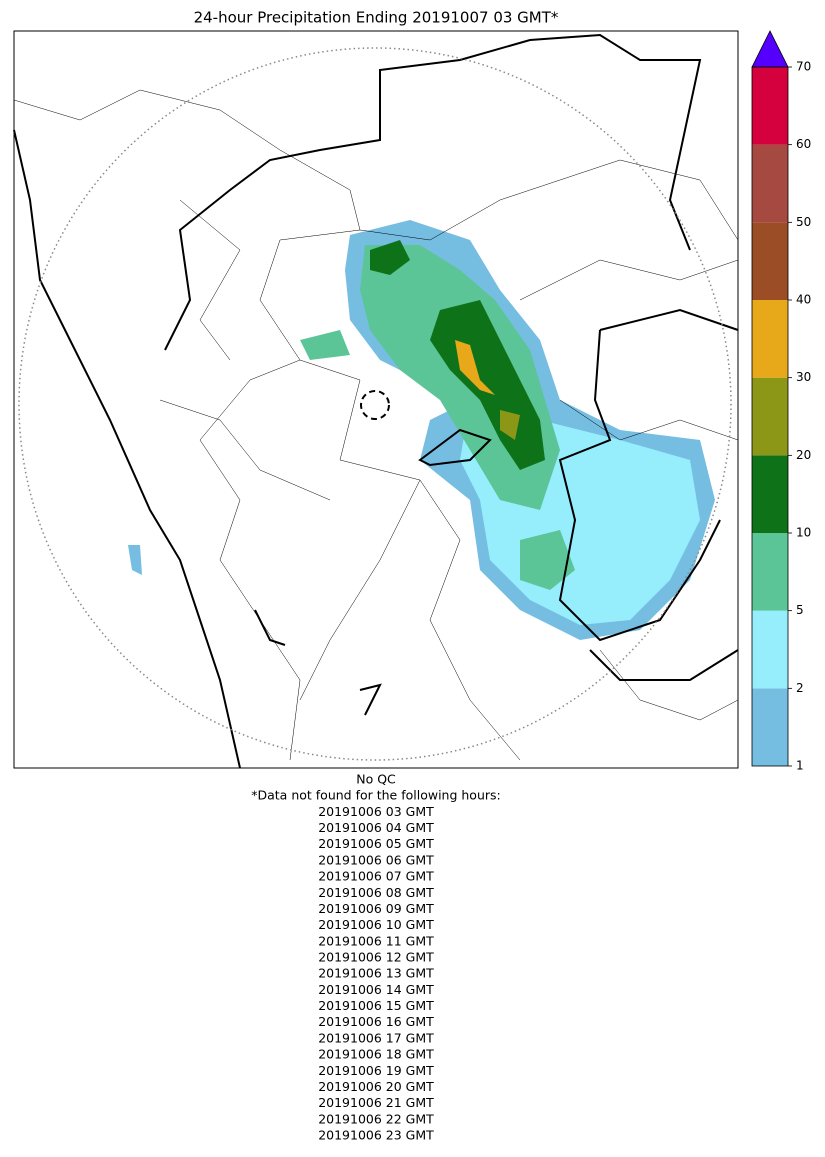 This screenshot has width=825, height=1157. Describe the element at coordinates (376, 843) in the screenshot. I see `missing-hour: 20191006 05 GMT` at that location.